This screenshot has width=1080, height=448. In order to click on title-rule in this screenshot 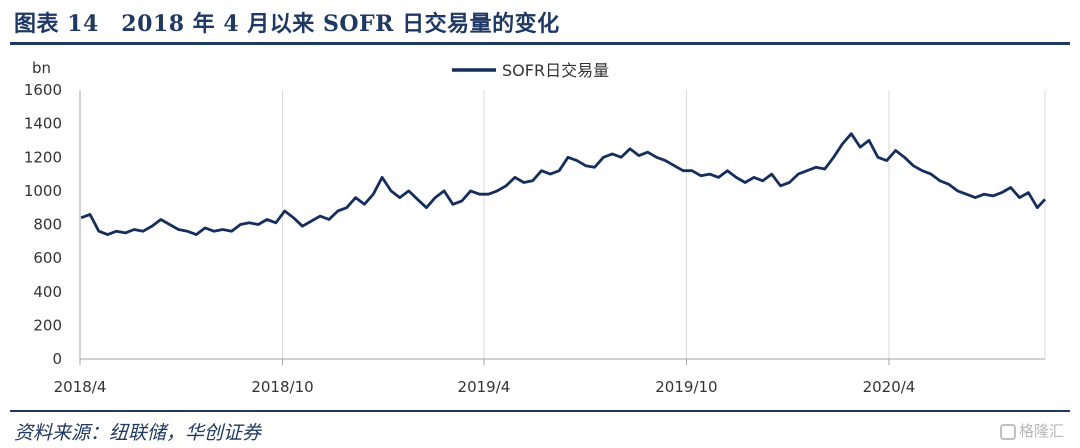, I will do `click(540, 43)`.